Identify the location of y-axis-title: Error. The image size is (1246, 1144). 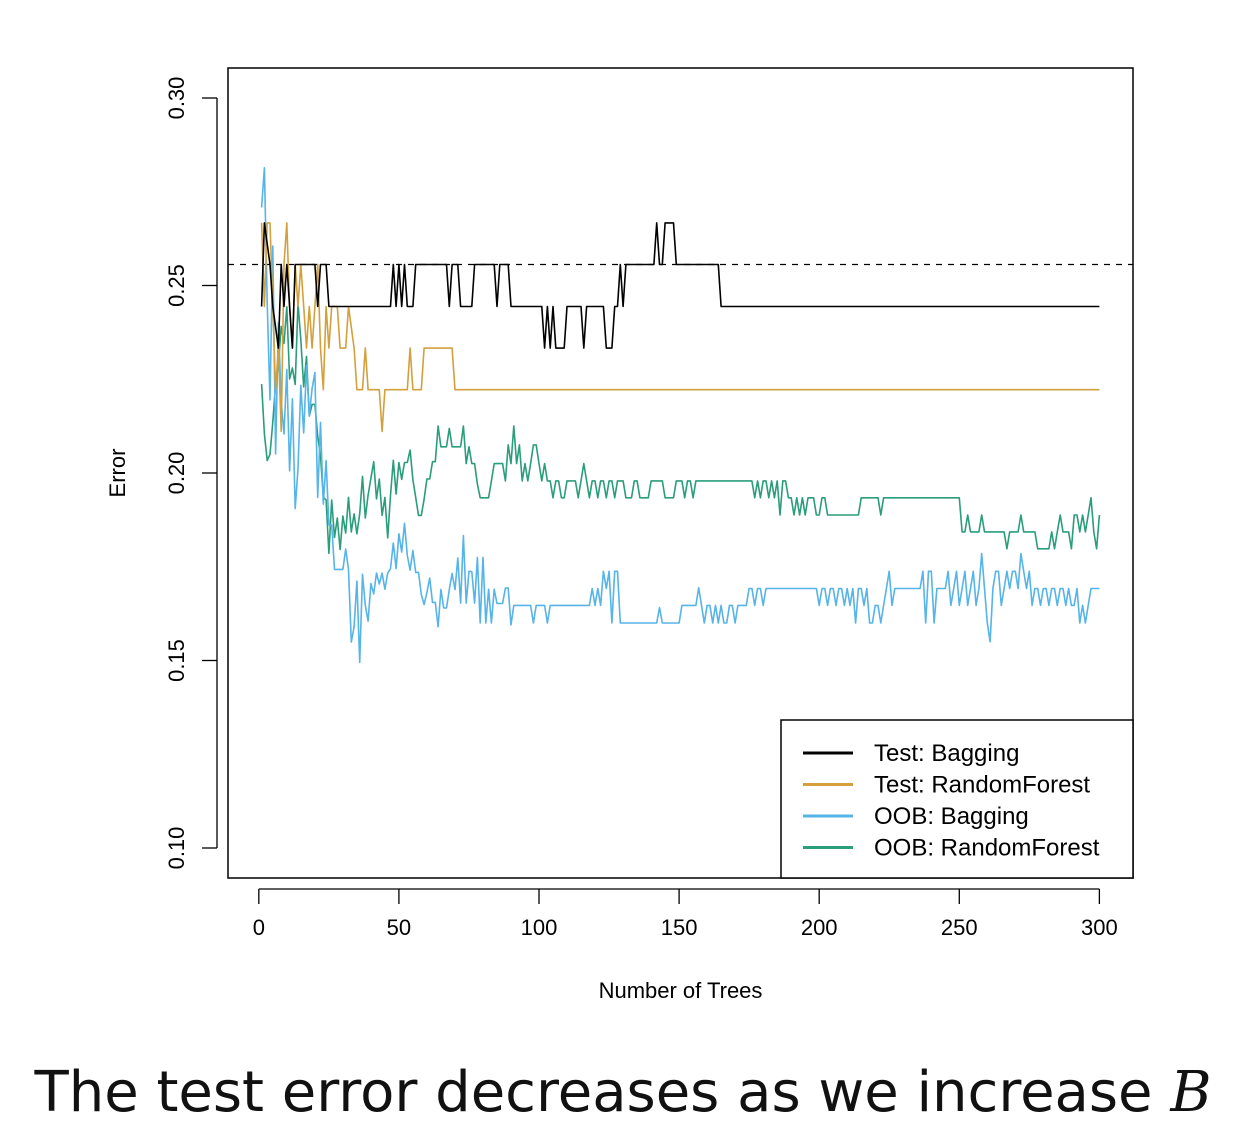
(117, 473).